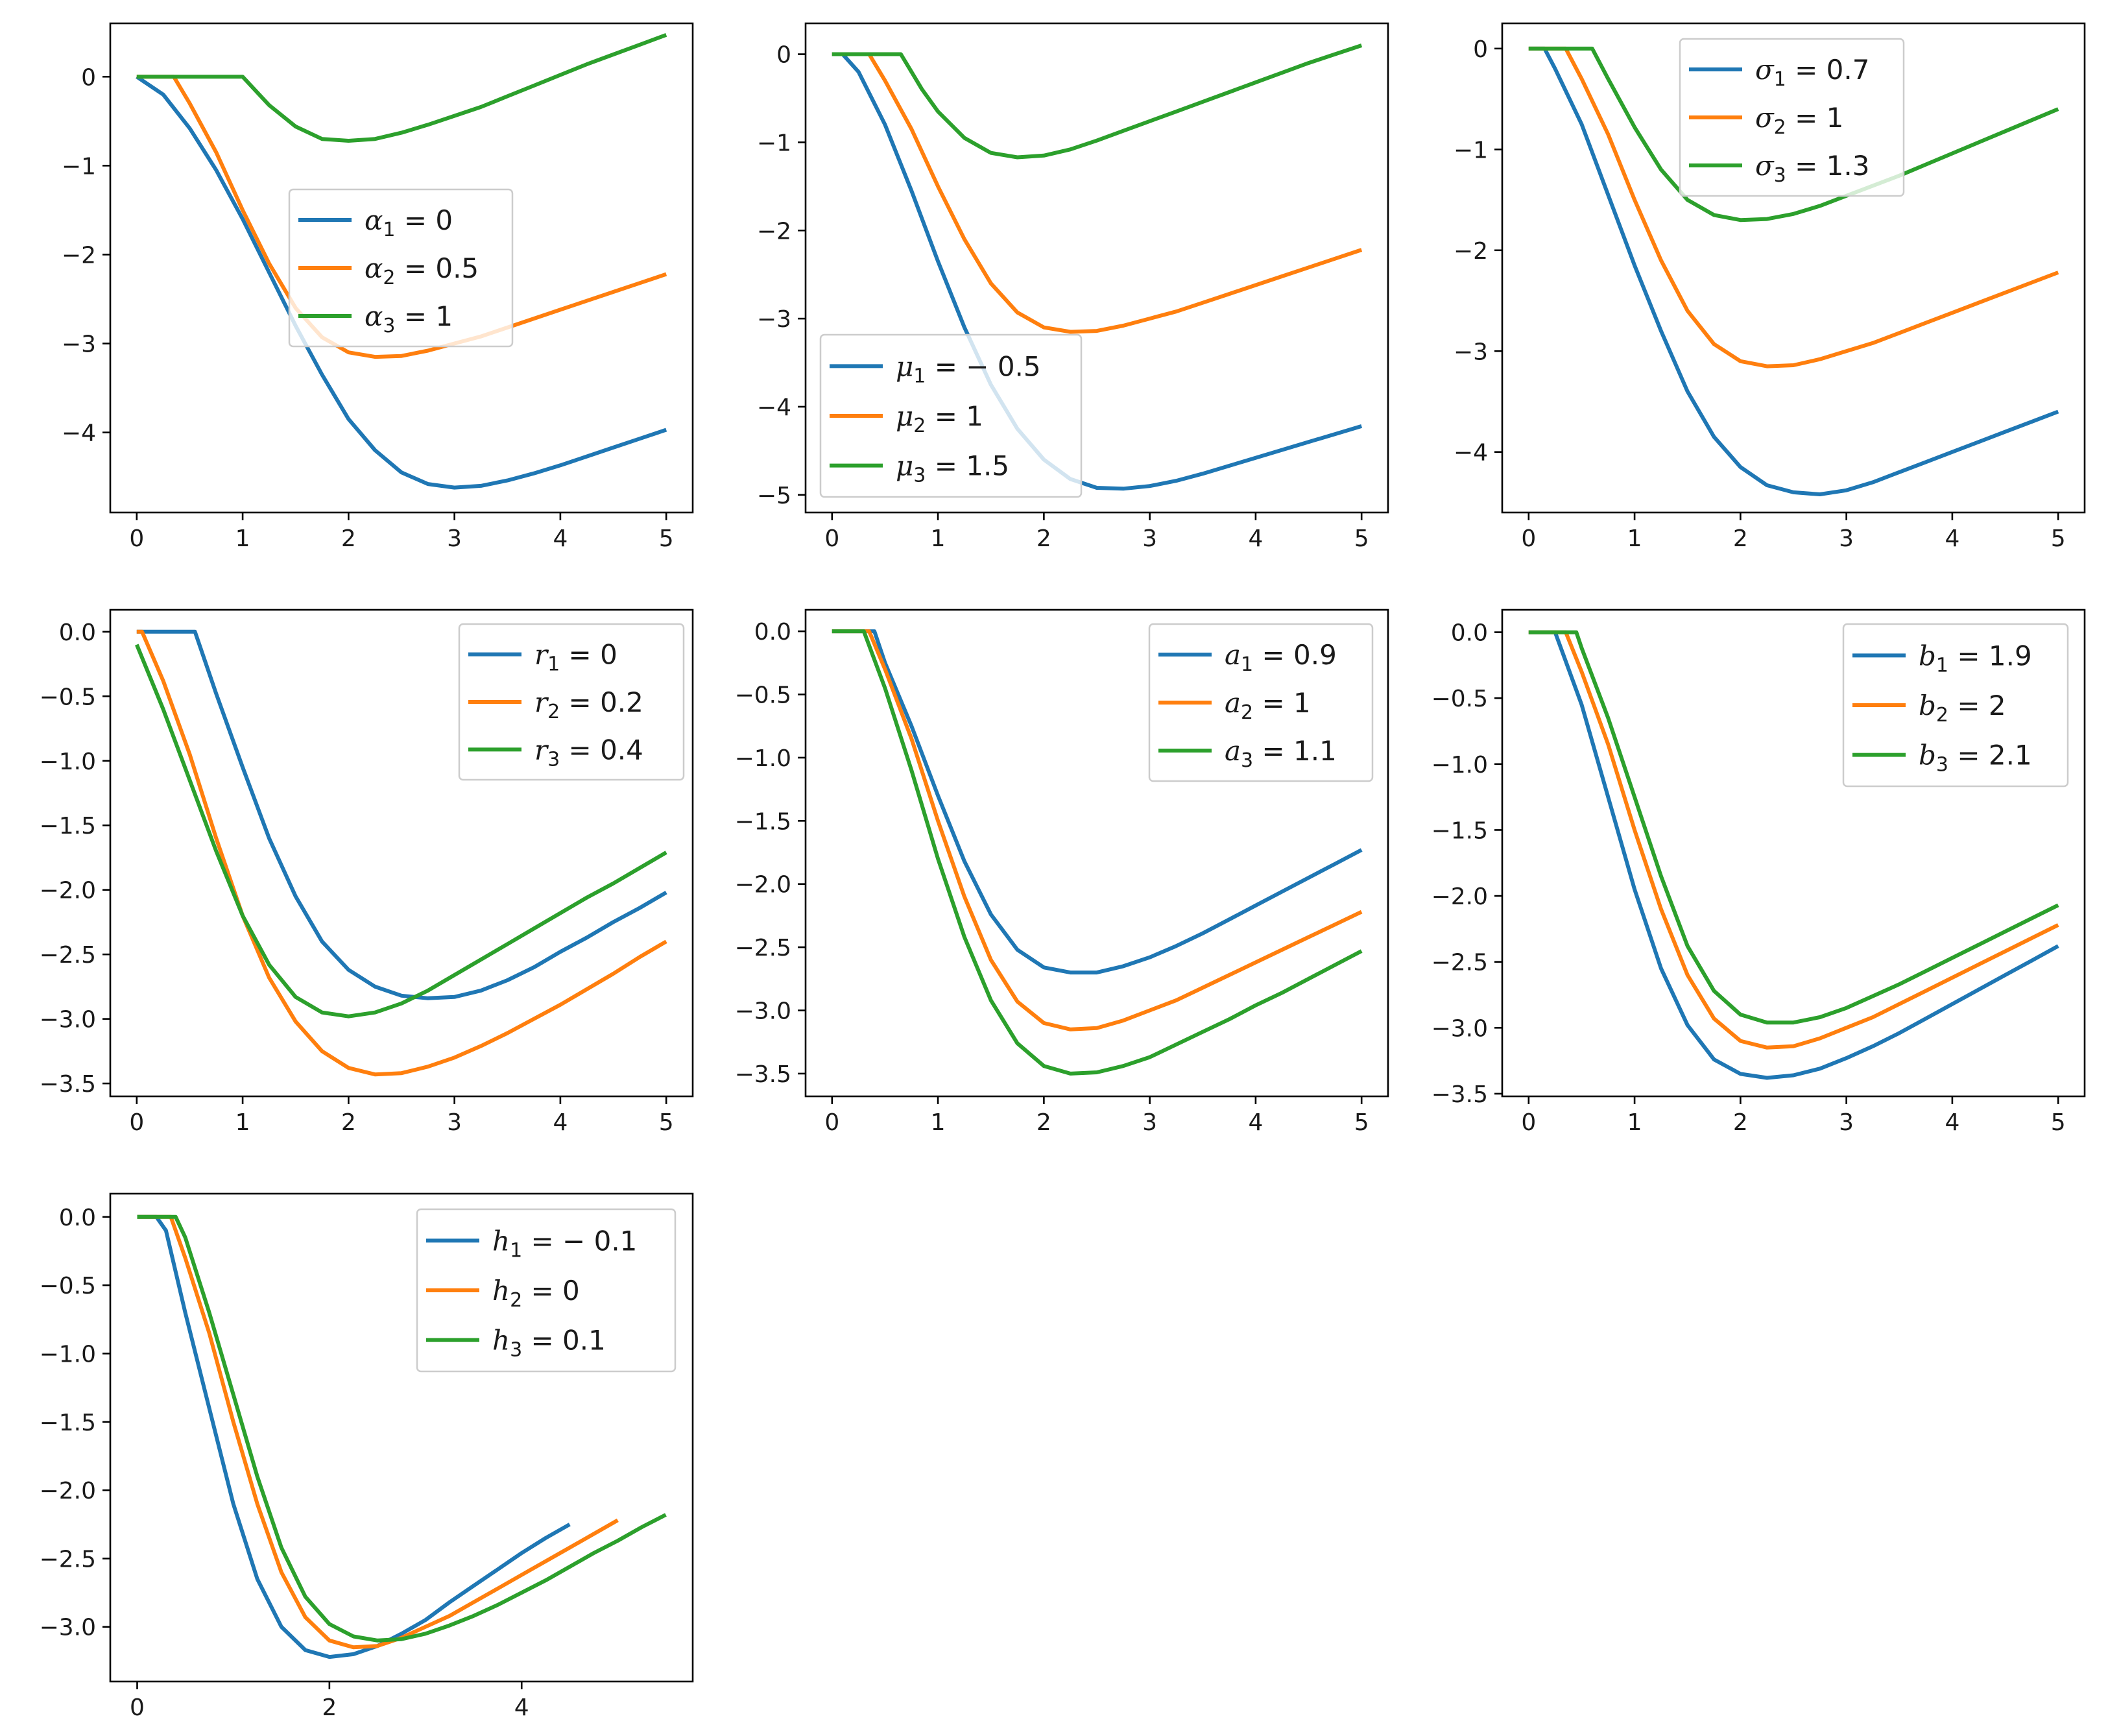  What do you see at coordinates (1281, 657) in the screenshot?
I see `legend-entry-a1: a1 = 0.9` at bounding box center [1281, 657].